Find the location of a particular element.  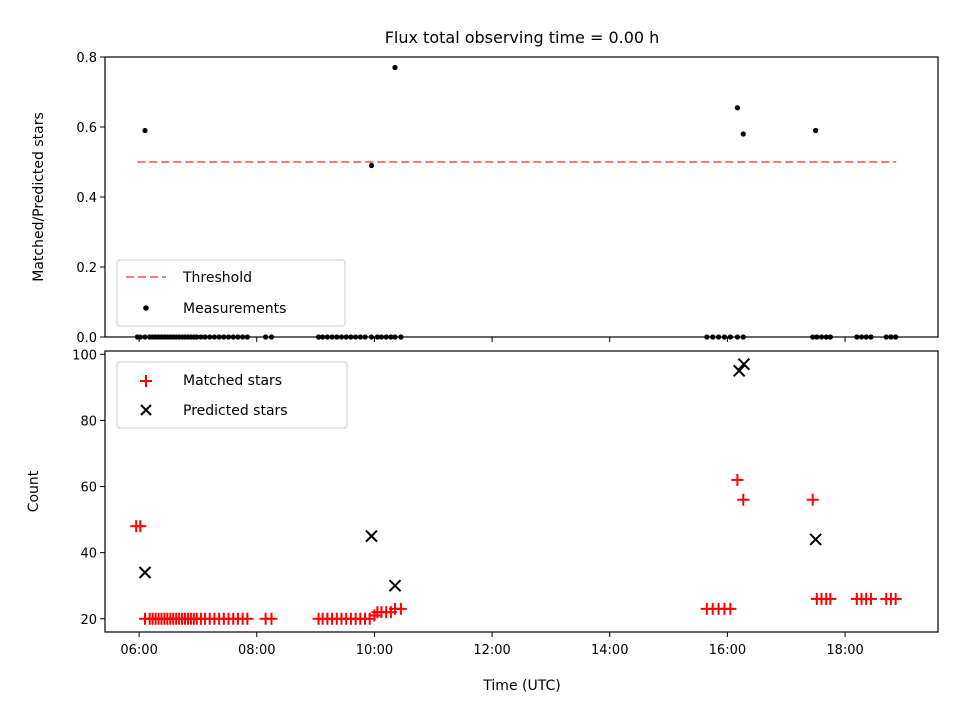

legend-matched-swatch is located at coordinates (146, 381).